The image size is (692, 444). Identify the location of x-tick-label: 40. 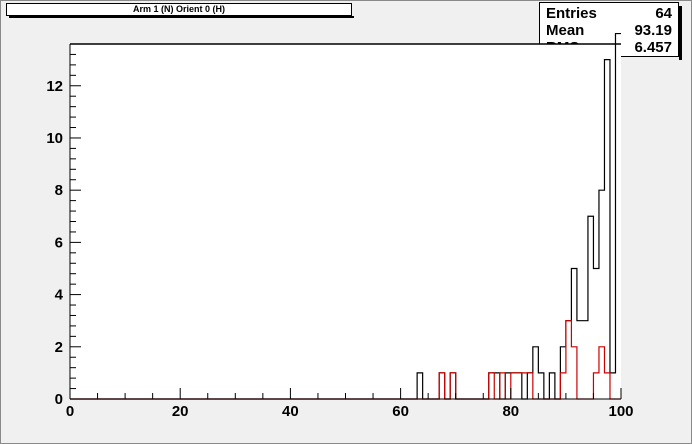
(290, 411).